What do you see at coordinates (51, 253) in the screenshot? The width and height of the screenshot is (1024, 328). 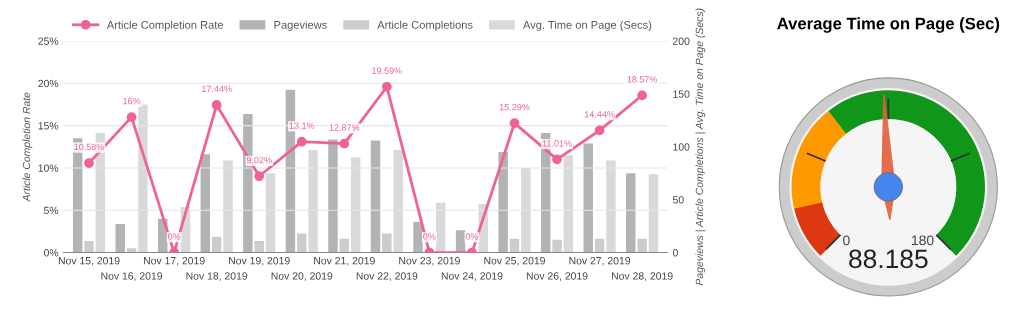 I see `y-tick-label: 0%` at bounding box center [51, 253].